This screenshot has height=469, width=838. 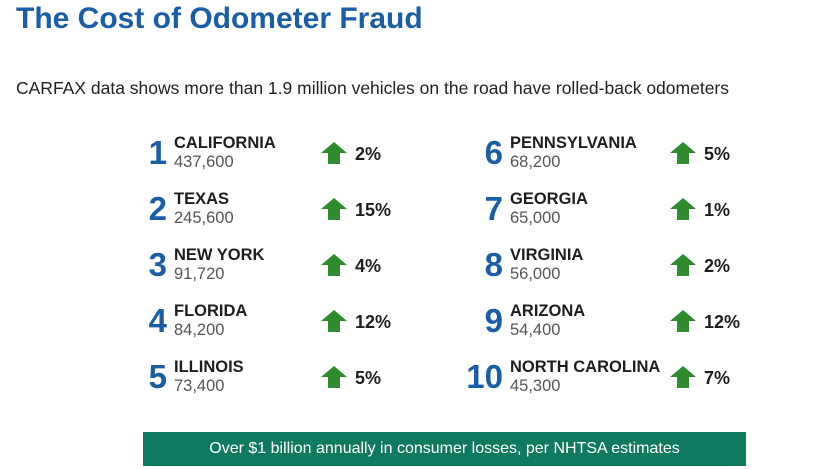 I want to click on state-row: 5 ILLINOIS 73,400 5%, so click(x=273, y=382).